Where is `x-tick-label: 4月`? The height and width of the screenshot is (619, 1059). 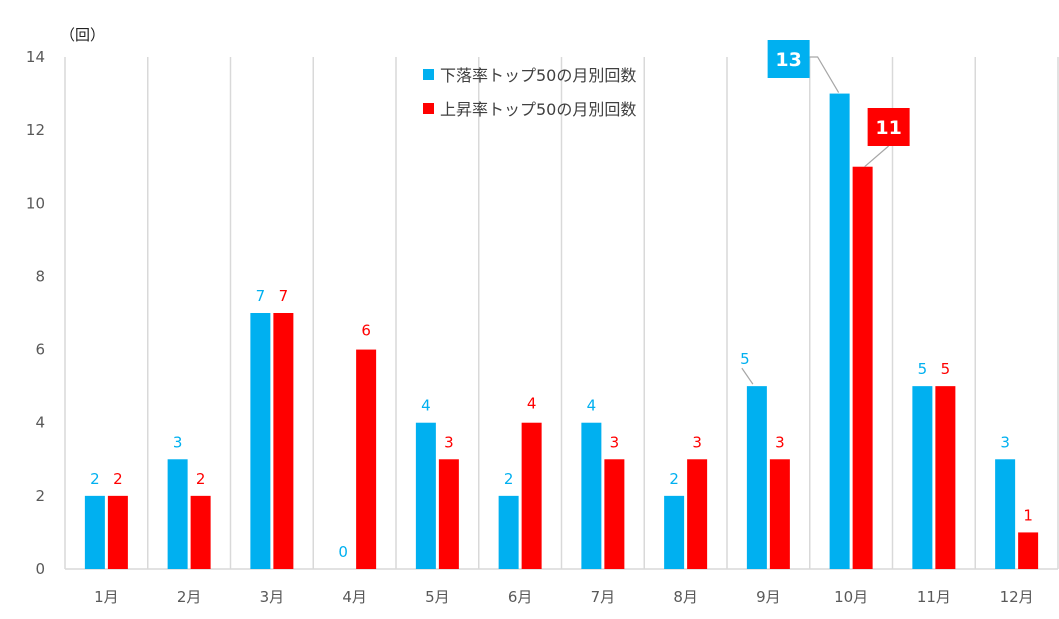 x-tick-label: 4月 is located at coordinates (354, 597).